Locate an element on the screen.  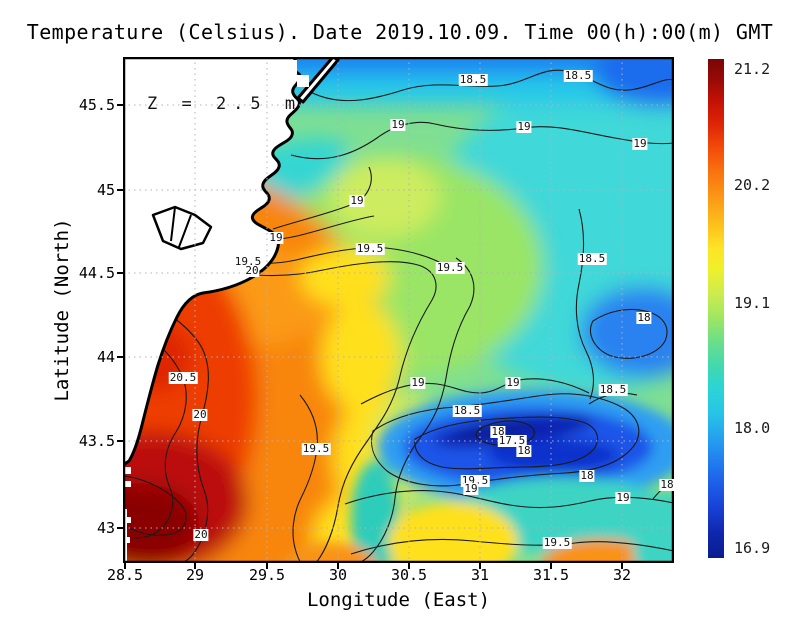
colorbar-tick-label: 21.2 is located at coordinates (752, 69).